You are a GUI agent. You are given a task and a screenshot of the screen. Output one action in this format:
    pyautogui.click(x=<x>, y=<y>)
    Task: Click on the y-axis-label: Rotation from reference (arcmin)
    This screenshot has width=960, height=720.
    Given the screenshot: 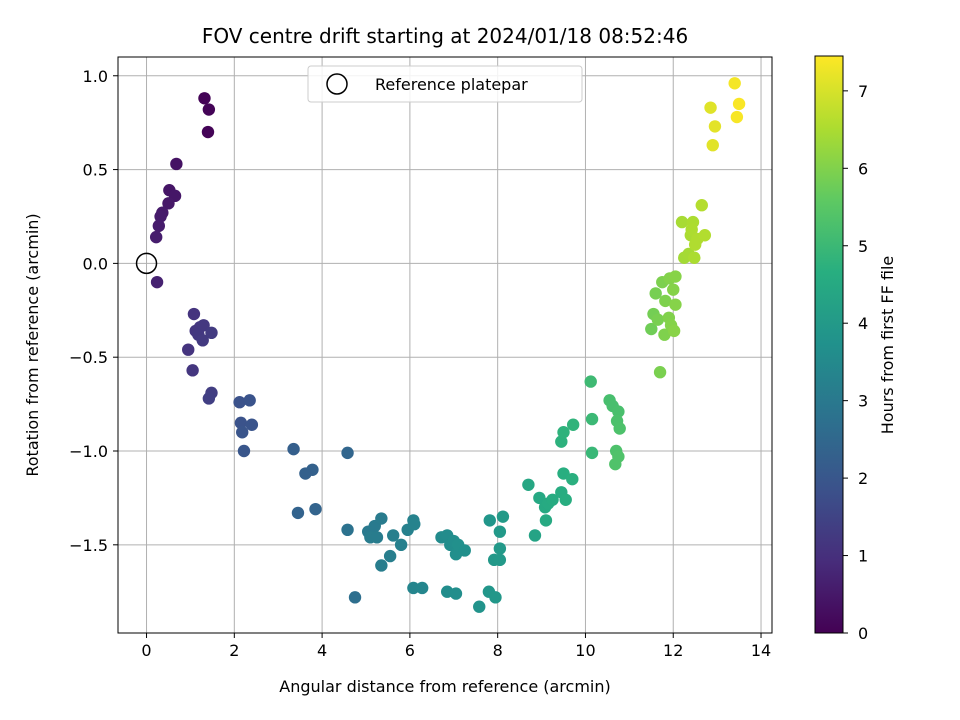 What is the action you would take?
    pyautogui.click(x=32, y=344)
    